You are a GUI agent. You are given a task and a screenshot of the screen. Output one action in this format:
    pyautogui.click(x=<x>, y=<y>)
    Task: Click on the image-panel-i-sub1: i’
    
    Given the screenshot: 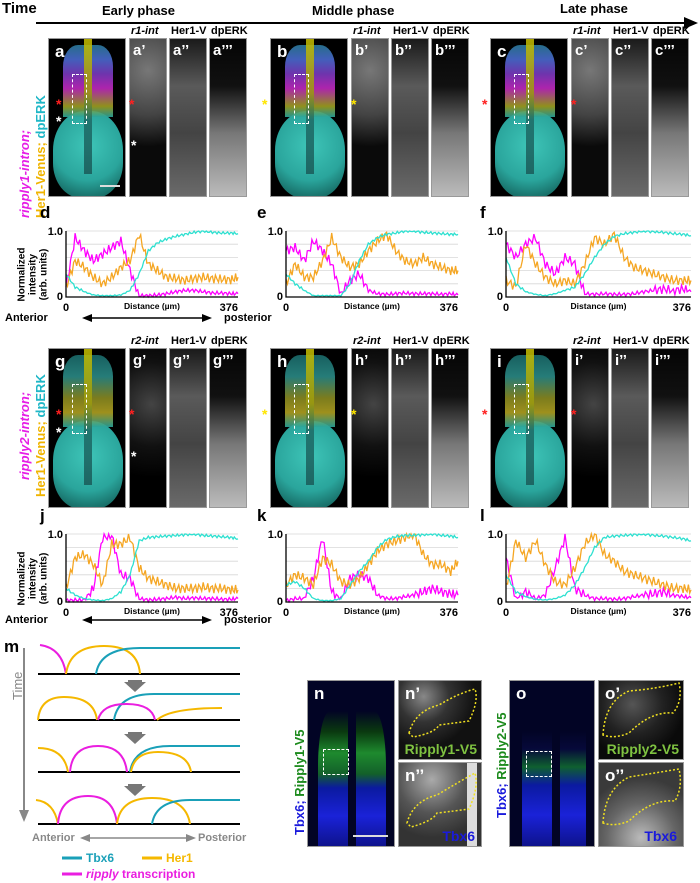 What is the action you would take?
    pyautogui.click(x=590, y=428)
    